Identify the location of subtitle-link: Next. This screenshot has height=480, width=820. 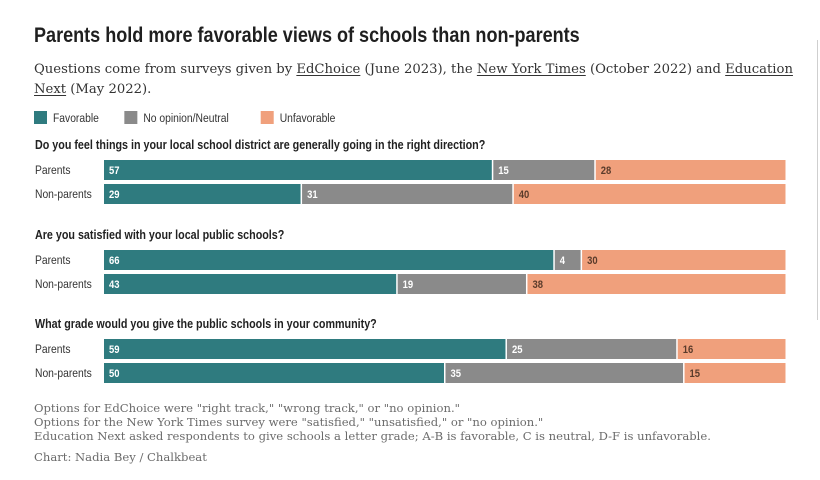
(50, 89).